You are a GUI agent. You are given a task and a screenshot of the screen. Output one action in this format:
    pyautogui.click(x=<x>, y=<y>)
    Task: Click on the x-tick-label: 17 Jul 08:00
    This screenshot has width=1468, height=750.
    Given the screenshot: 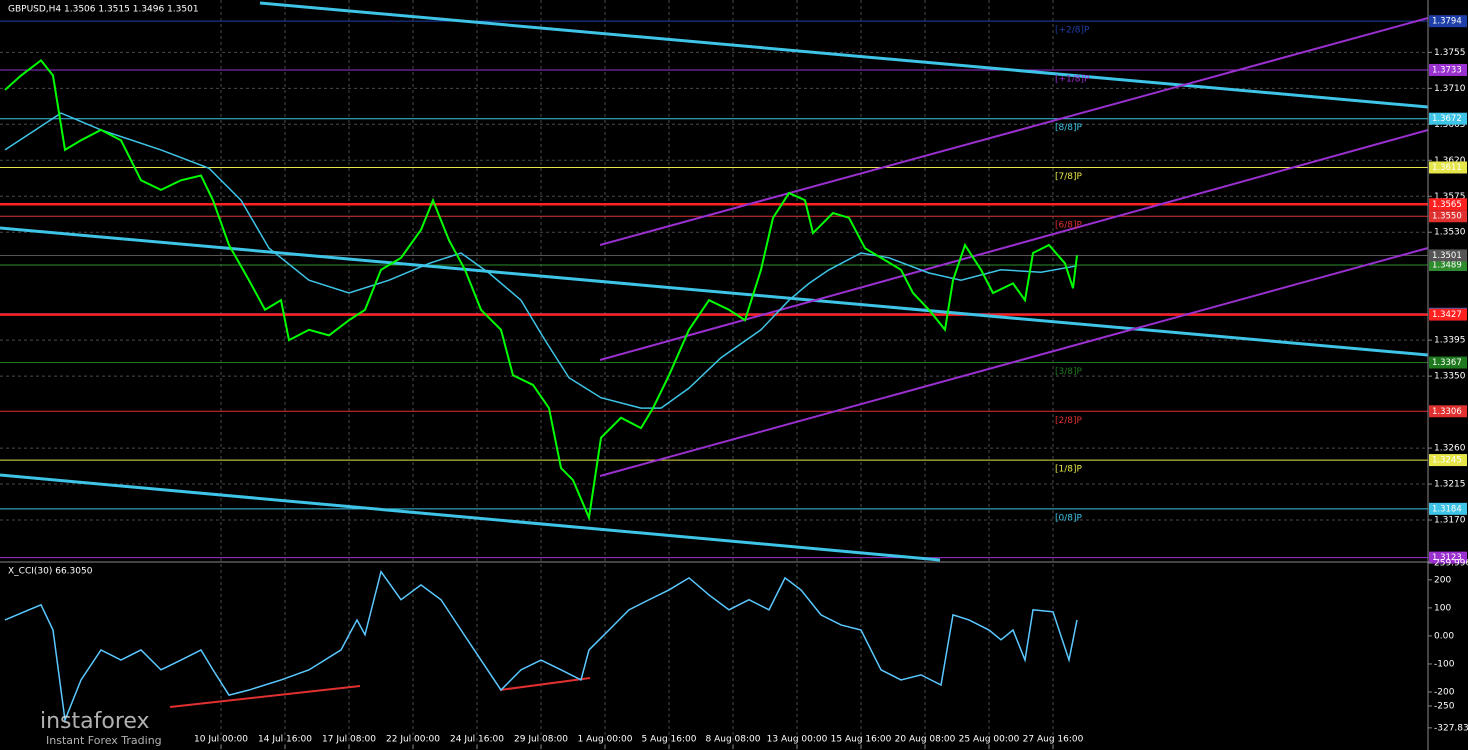 What is the action you would take?
    pyautogui.click(x=349, y=740)
    